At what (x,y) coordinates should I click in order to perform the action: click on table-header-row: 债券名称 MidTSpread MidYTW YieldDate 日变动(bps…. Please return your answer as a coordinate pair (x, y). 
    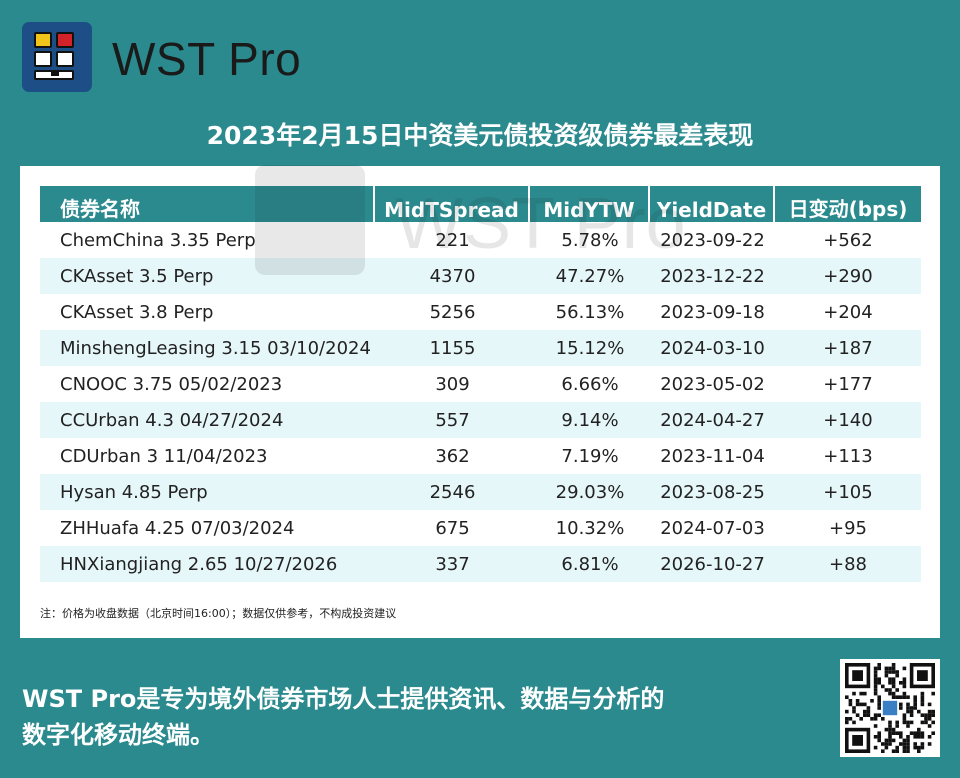
    Looking at the image, I should click on (480, 204).